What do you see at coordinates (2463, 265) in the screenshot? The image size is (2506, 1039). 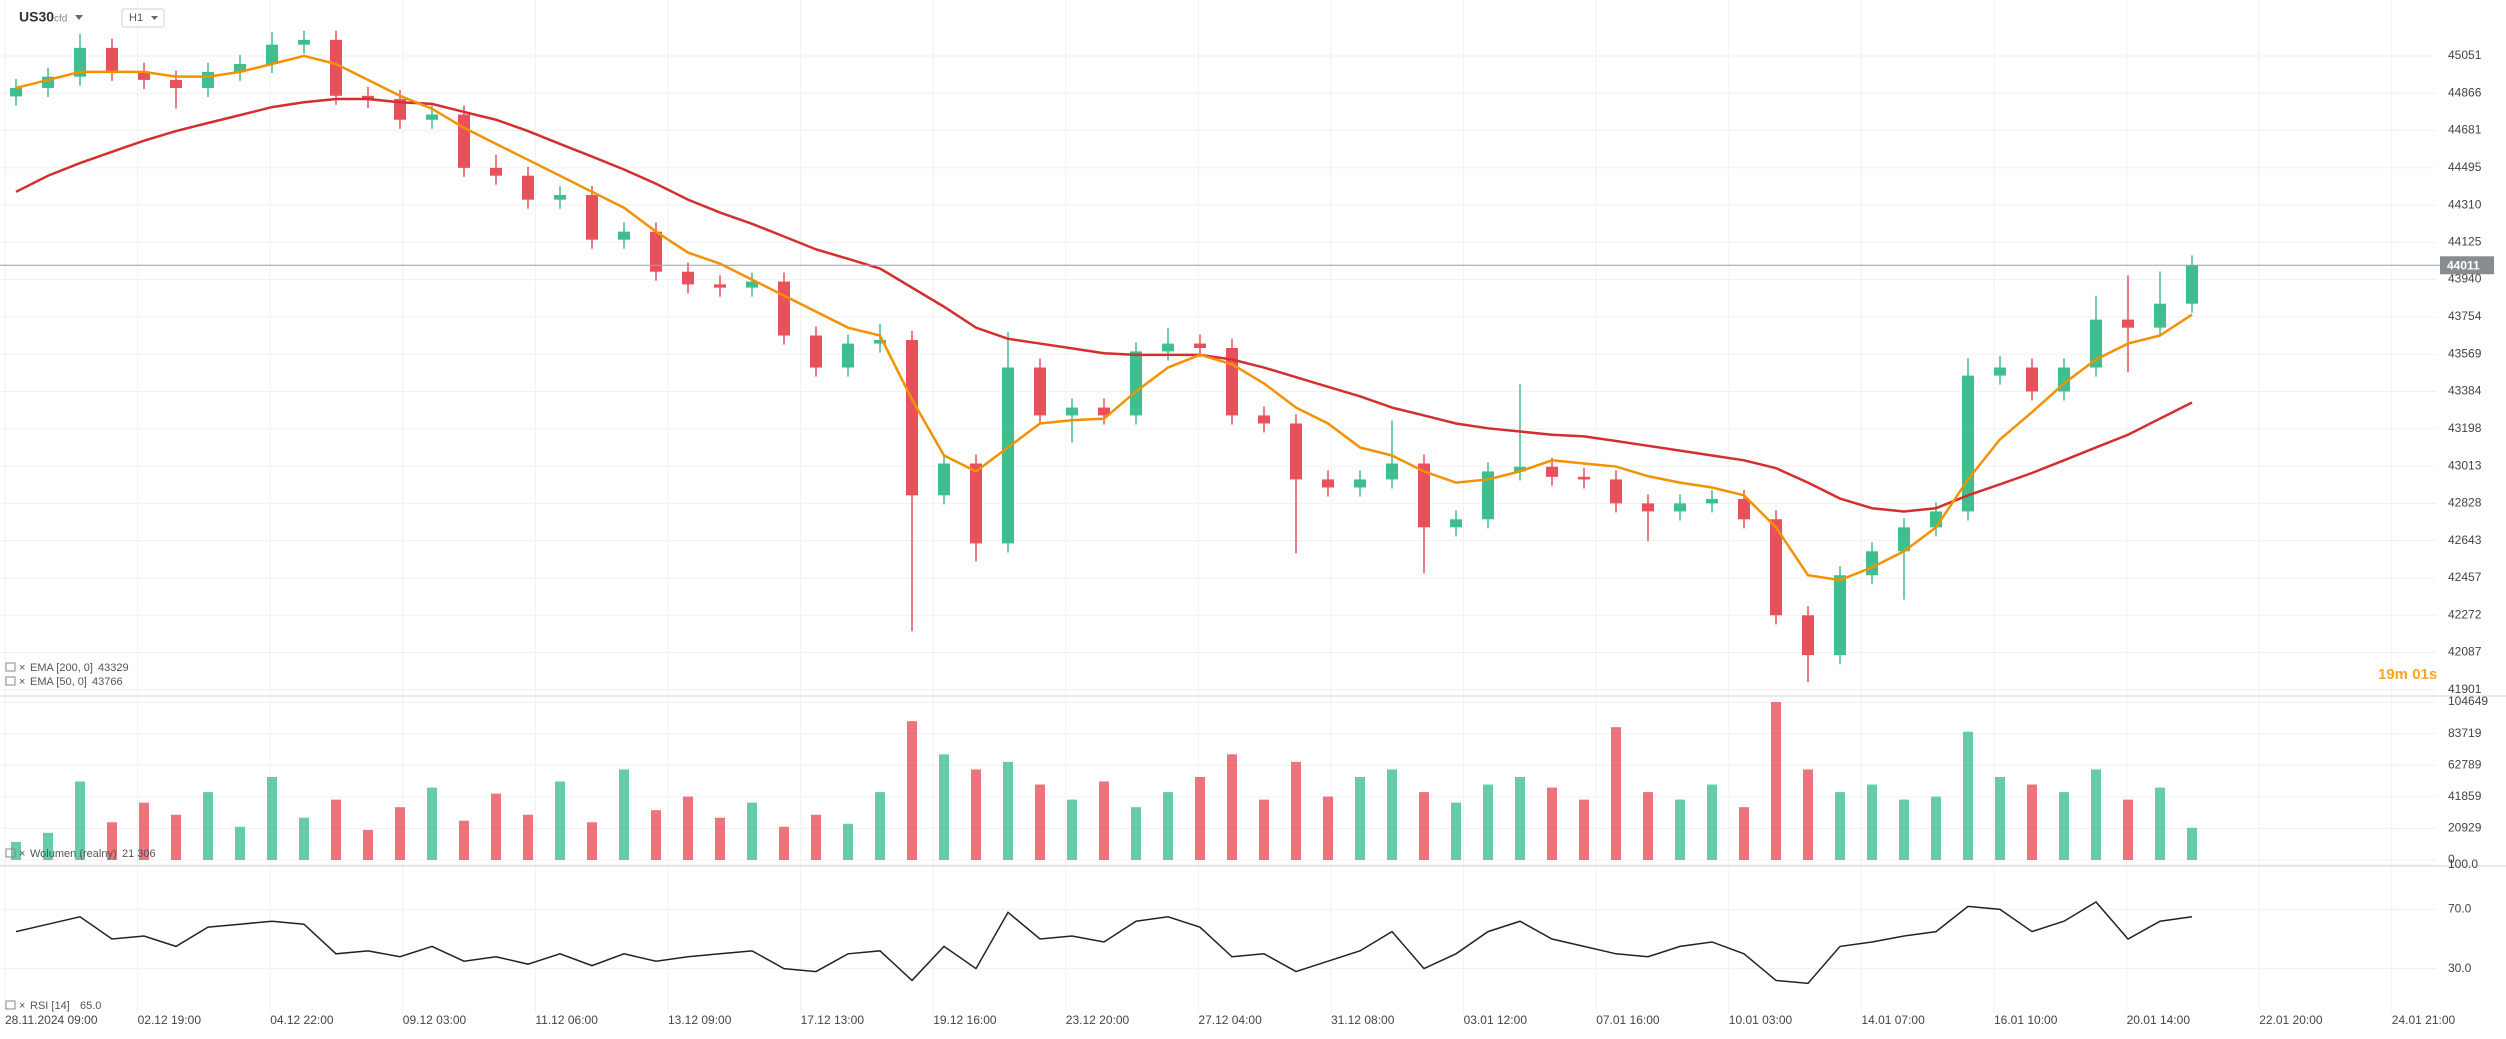 I see `current-price-label: 44011` at bounding box center [2463, 265].